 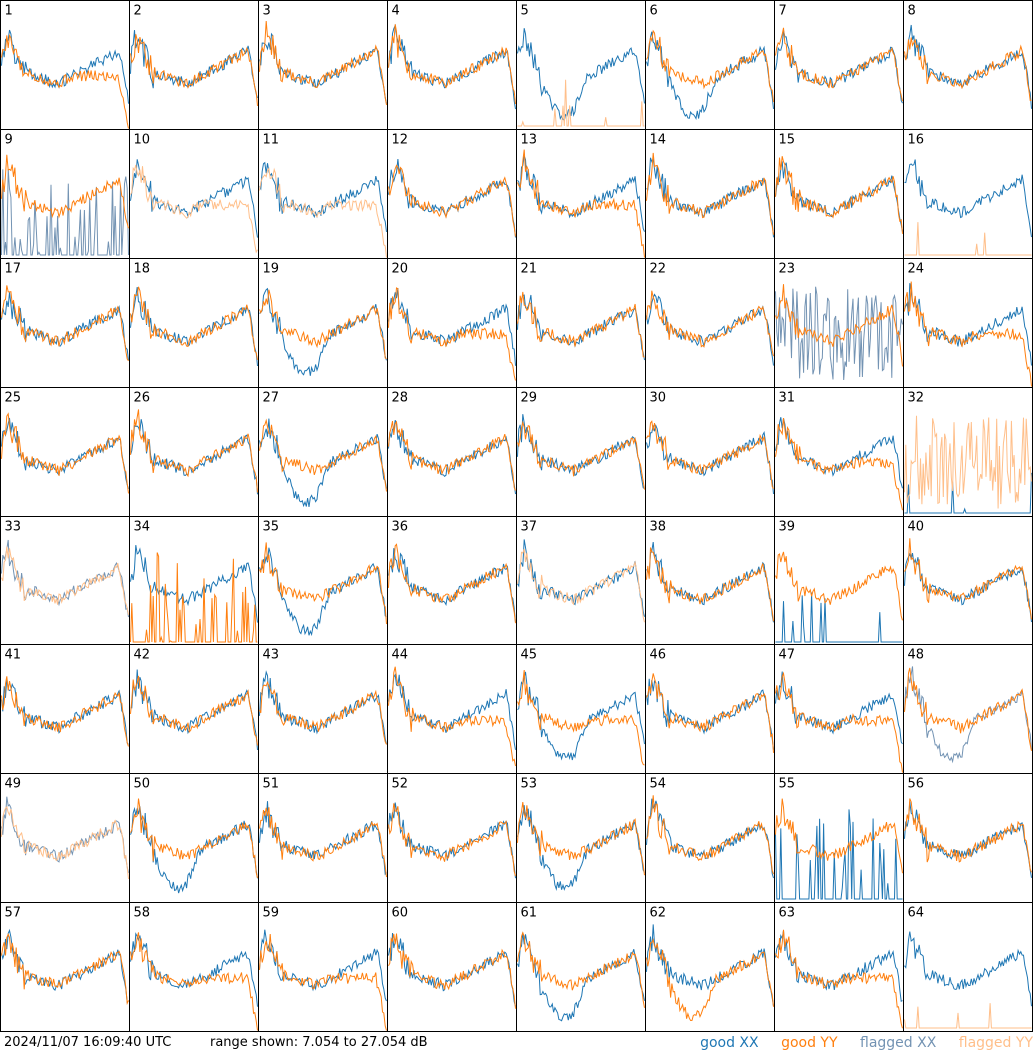 What do you see at coordinates (271, 784) in the screenshot?
I see `panel-label: 51` at bounding box center [271, 784].